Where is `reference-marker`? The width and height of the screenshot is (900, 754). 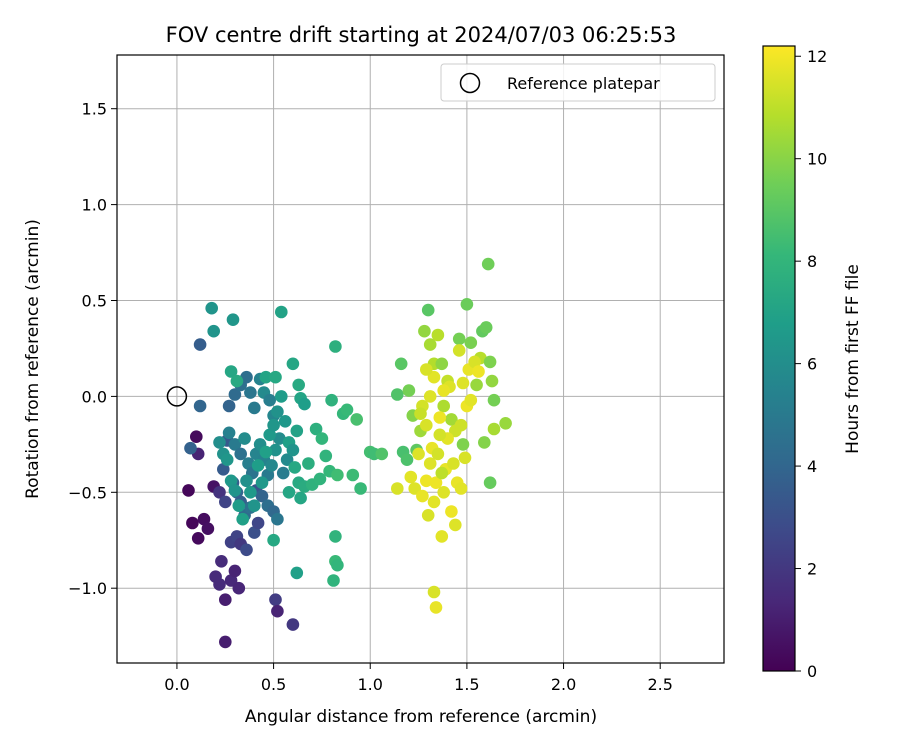 reference-marker is located at coordinates (177, 396).